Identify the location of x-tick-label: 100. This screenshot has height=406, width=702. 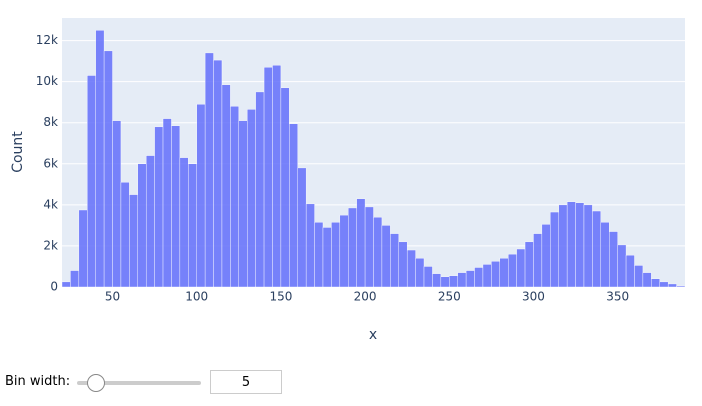
(196, 297).